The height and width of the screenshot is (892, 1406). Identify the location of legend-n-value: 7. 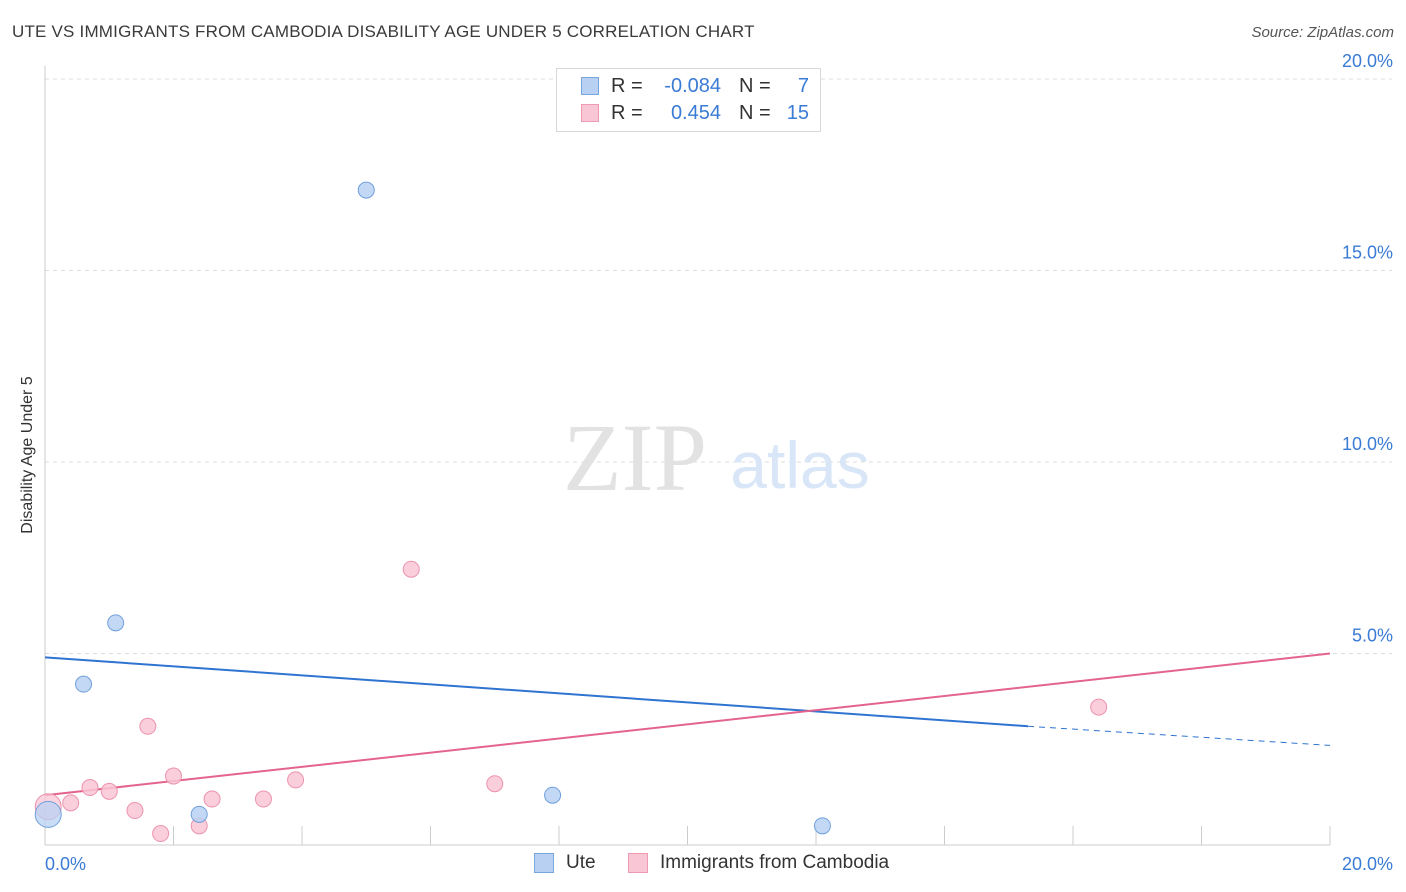
(803, 85).